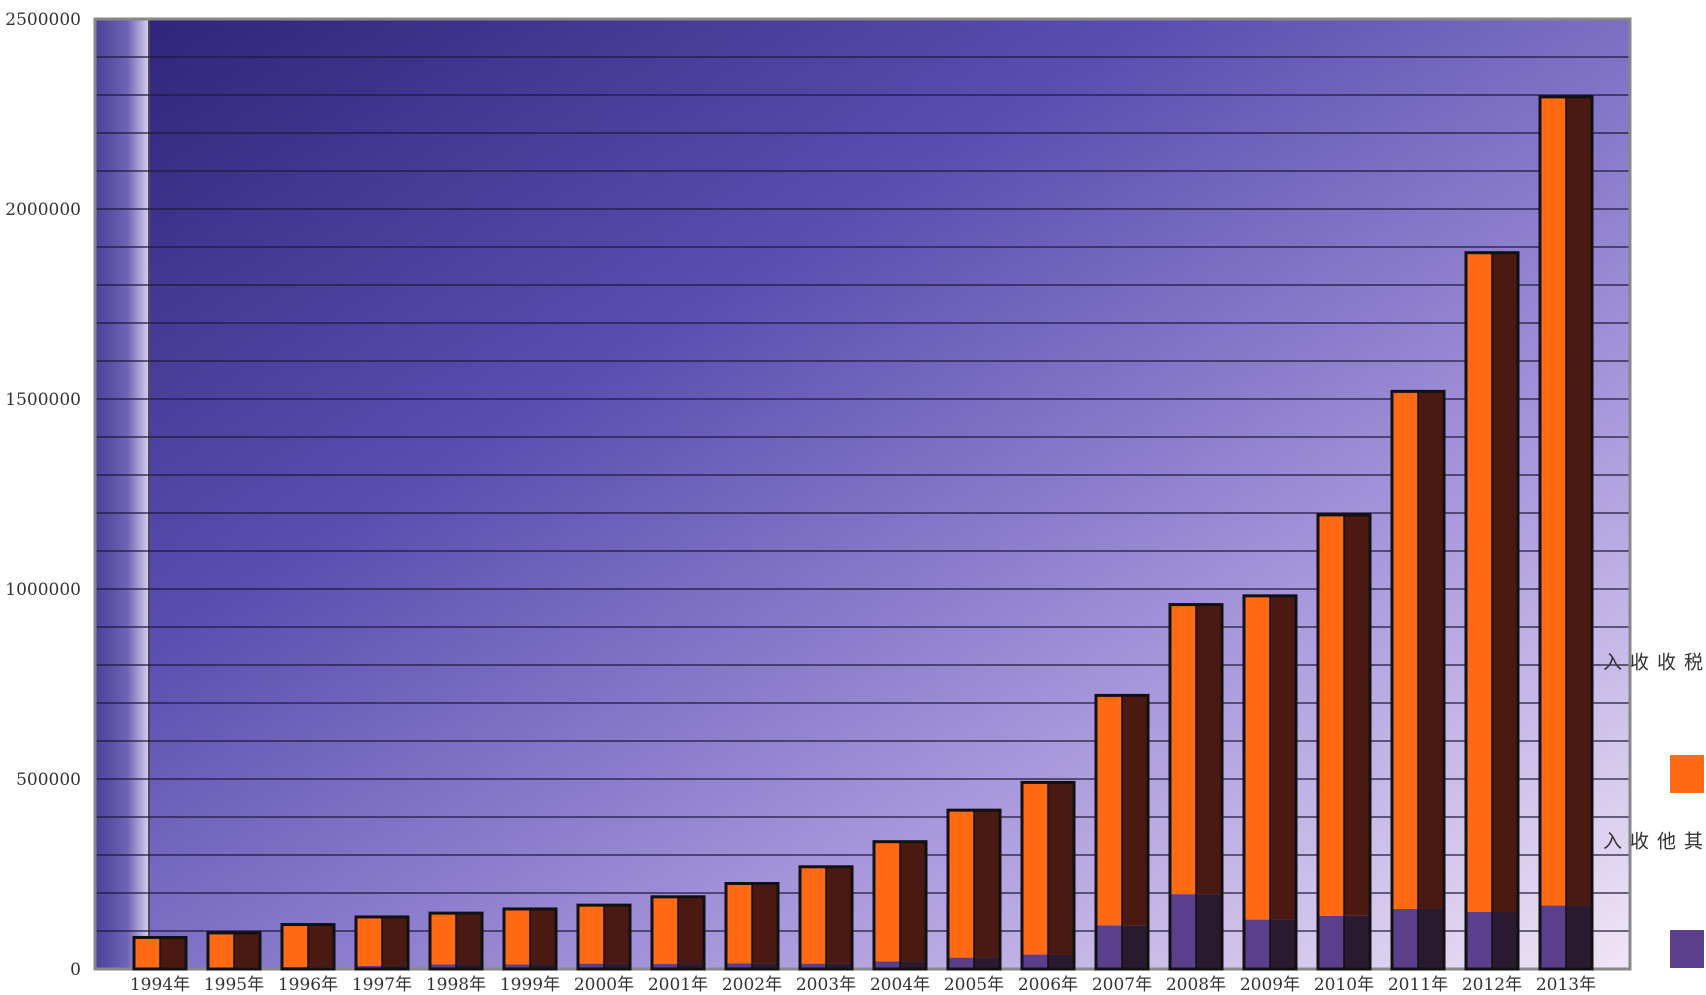  What do you see at coordinates (43, 20) in the screenshot?
I see `y-tick-label: 2500000` at bounding box center [43, 20].